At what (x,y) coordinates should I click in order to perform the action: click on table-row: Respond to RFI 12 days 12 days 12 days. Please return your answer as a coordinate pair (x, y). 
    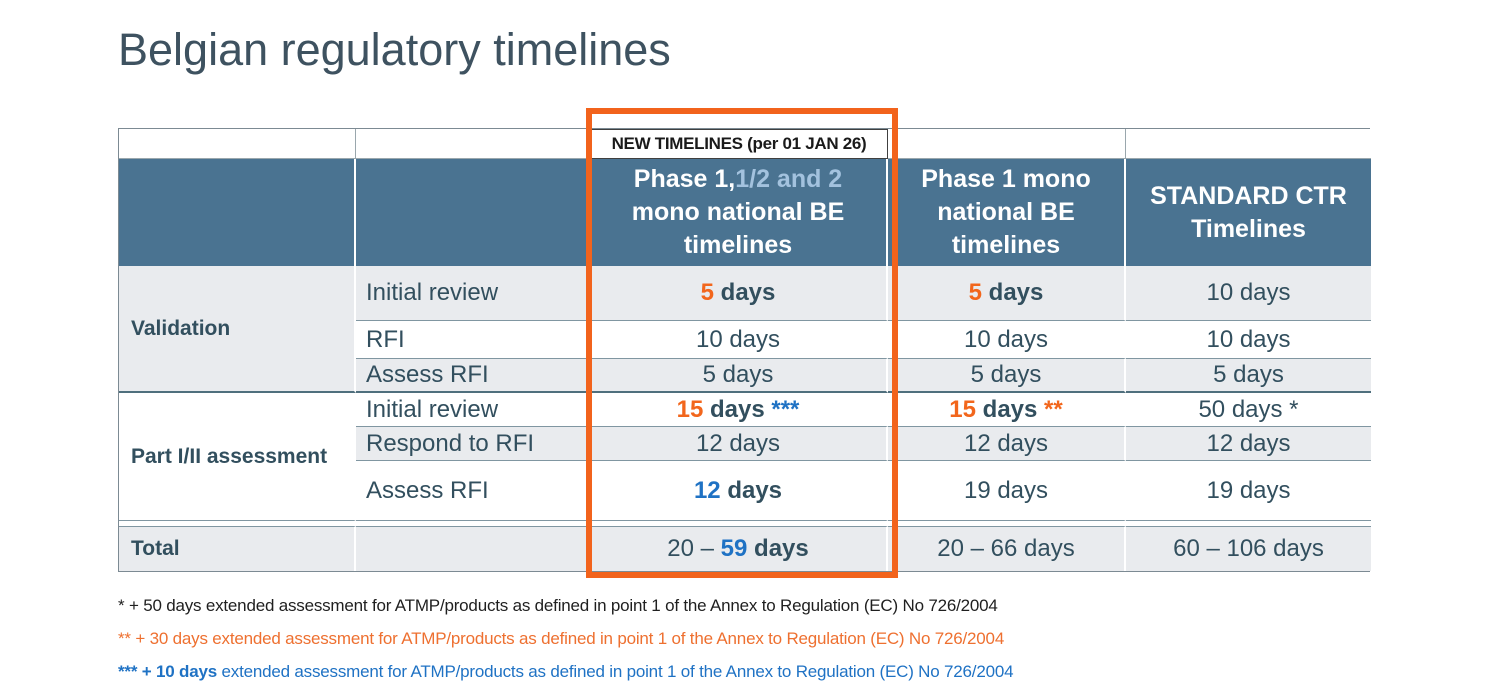
    Looking at the image, I should click on (745, 444).